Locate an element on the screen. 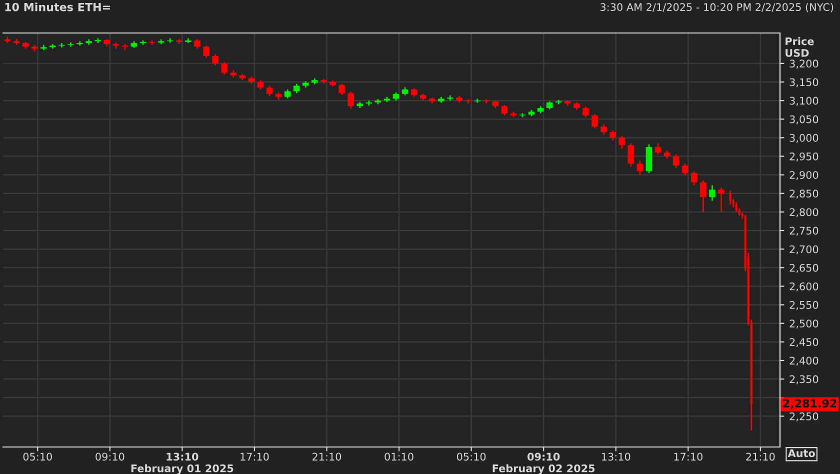  chart-title: 10 Minutes ETH= is located at coordinates (57, 7).